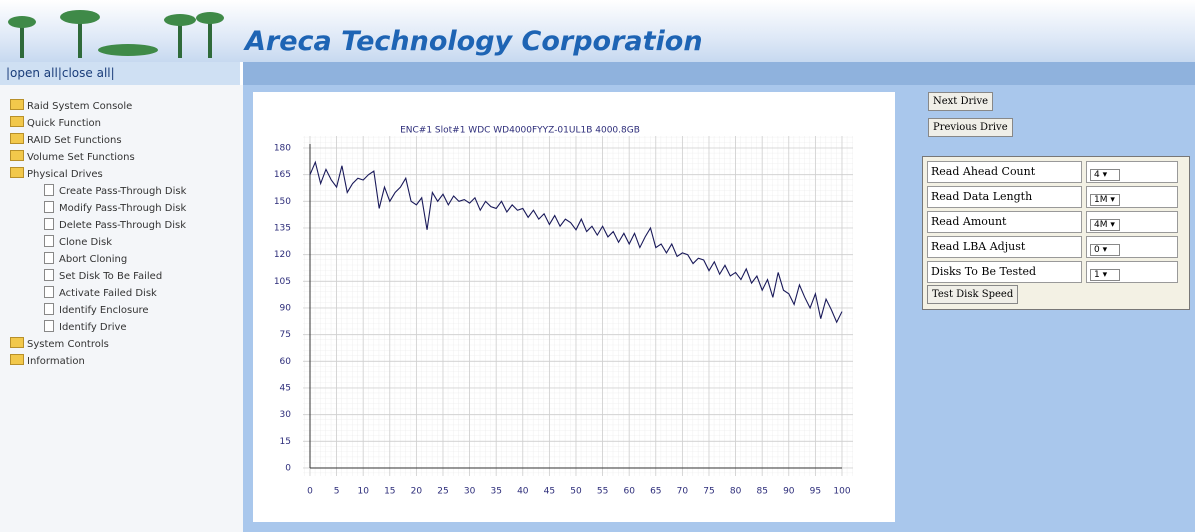 Image resolution: width=1195 pixels, height=532 pixels. What do you see at coordinates (74, 140) in the screenshot?
I see `label: RAID Set Functions` at bounding box center [74, 140].